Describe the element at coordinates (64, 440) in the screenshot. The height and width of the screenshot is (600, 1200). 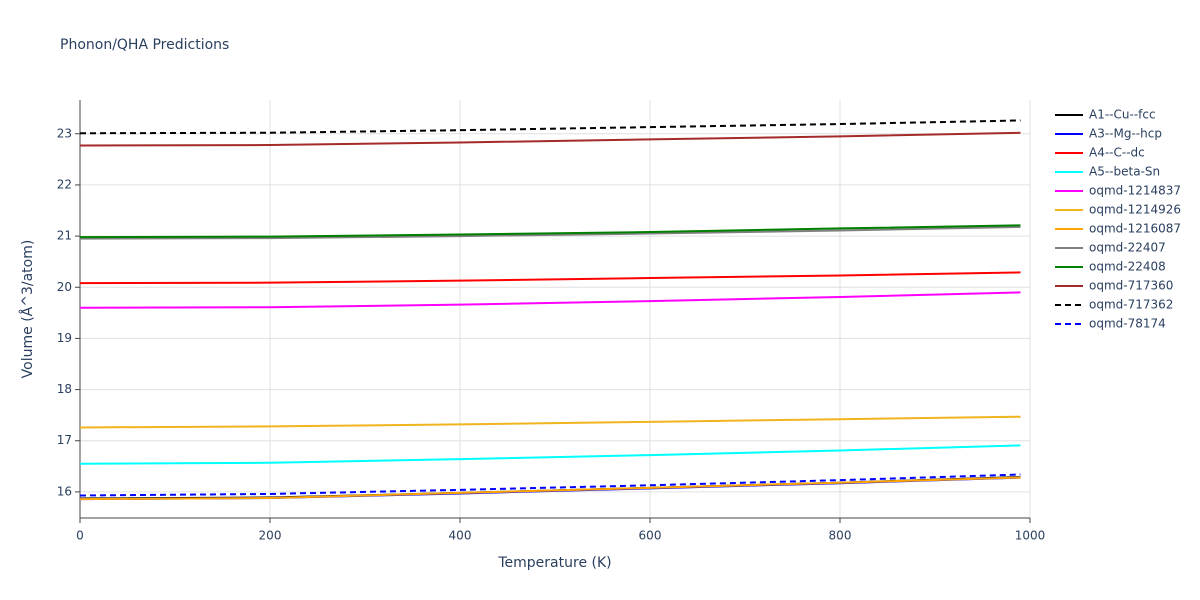
I see `y-tick-label: 17` at that location.